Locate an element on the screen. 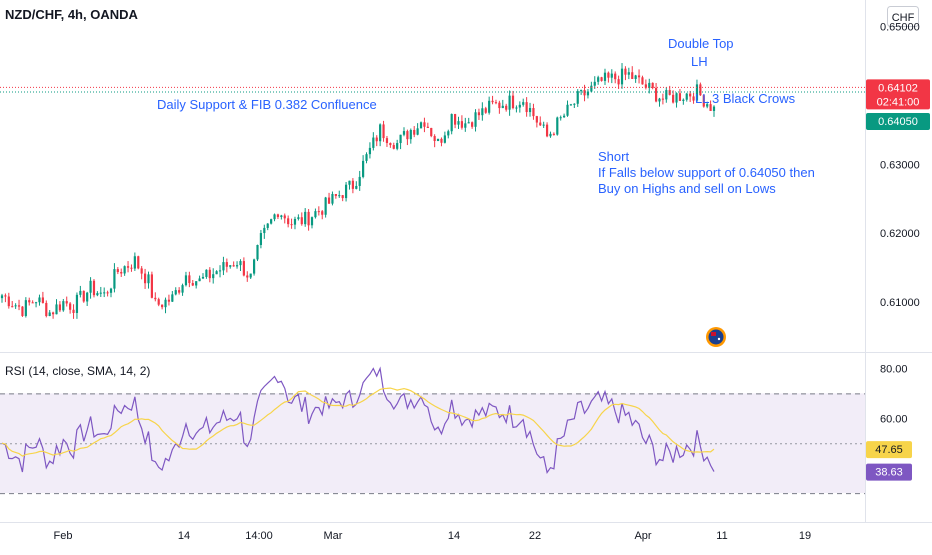 This screenshot has height=555, width=932. symbol-title: NZD/CHF, 4h, OANDA is located at coordinates (72, 14).